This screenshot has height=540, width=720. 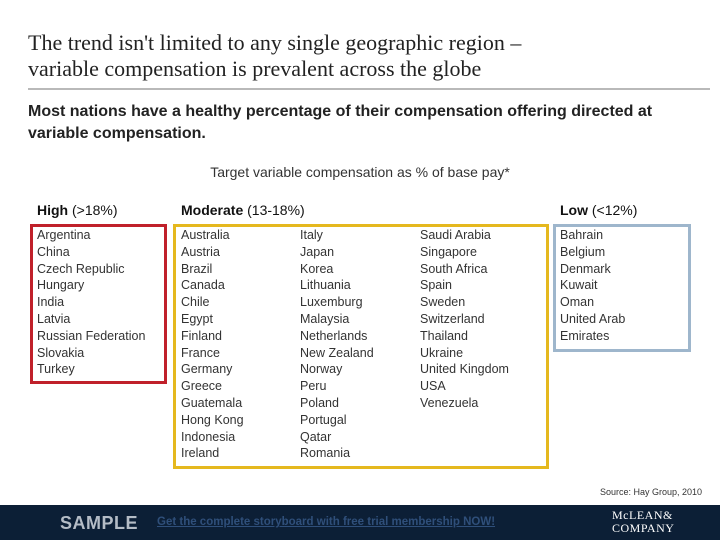 What do you see at coordinates (212, 419) in the screenshot?
I see `country-item: Hong Kong` at bounding box center [212, 419].